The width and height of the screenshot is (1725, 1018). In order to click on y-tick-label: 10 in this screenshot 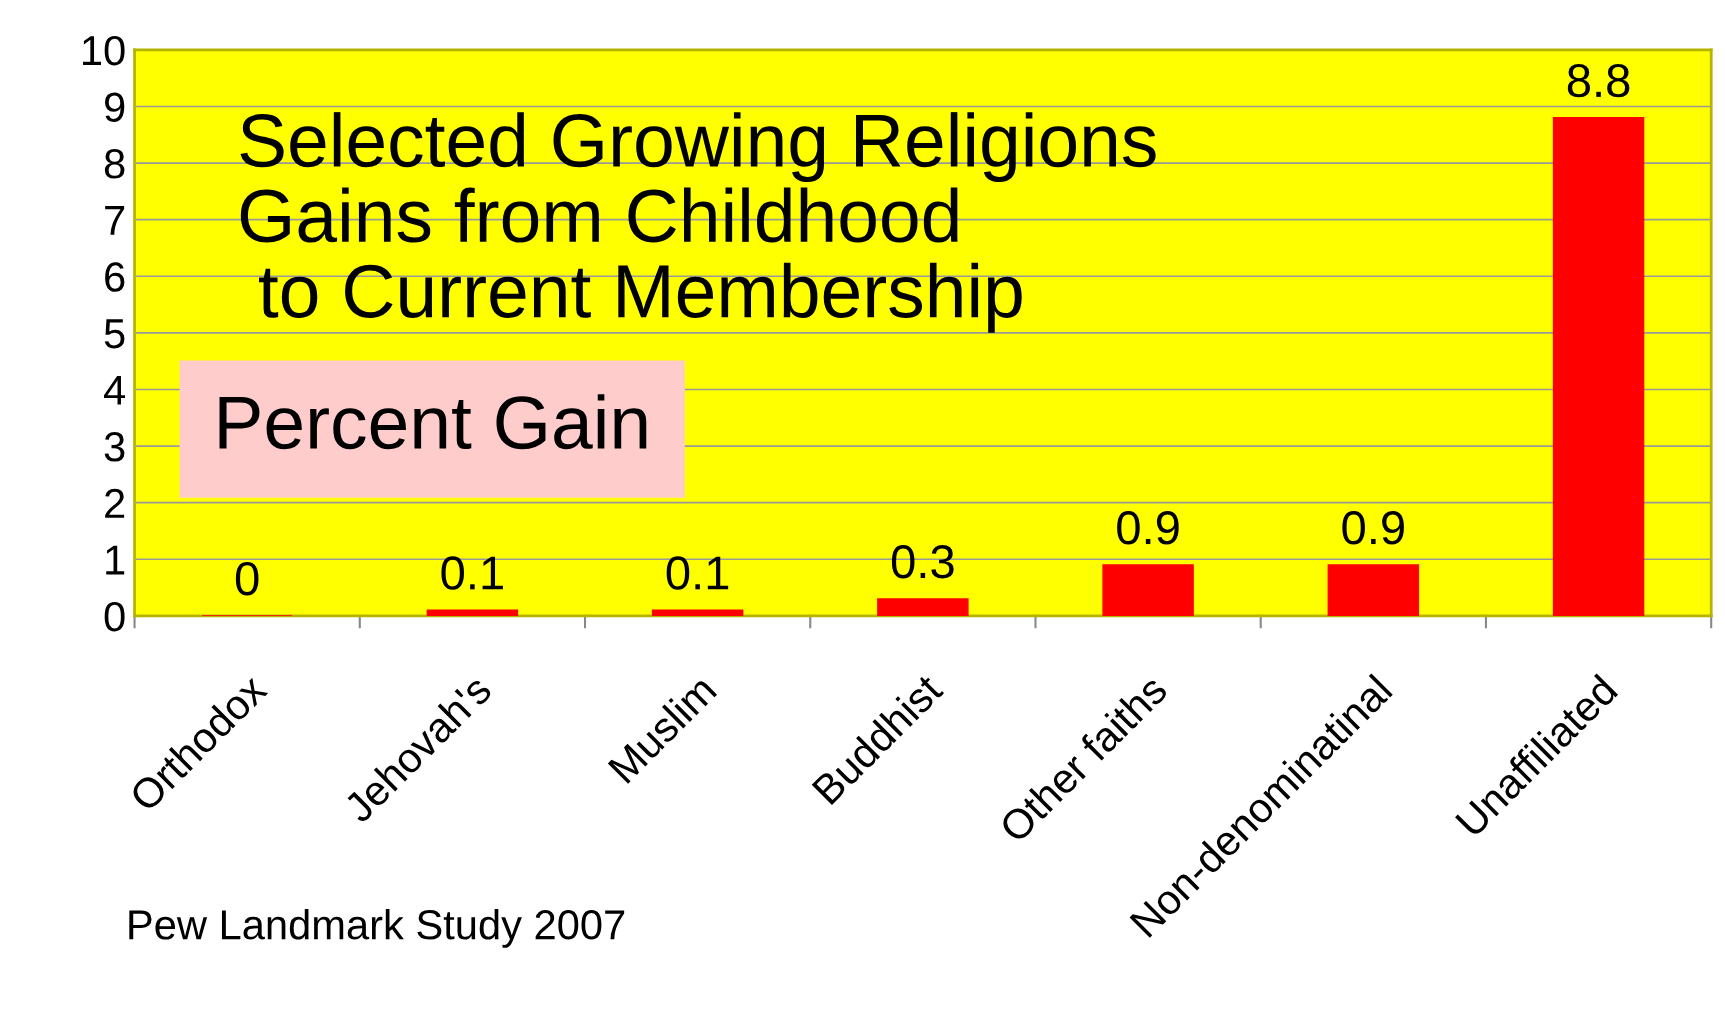, I will do `click(104, 50)`.